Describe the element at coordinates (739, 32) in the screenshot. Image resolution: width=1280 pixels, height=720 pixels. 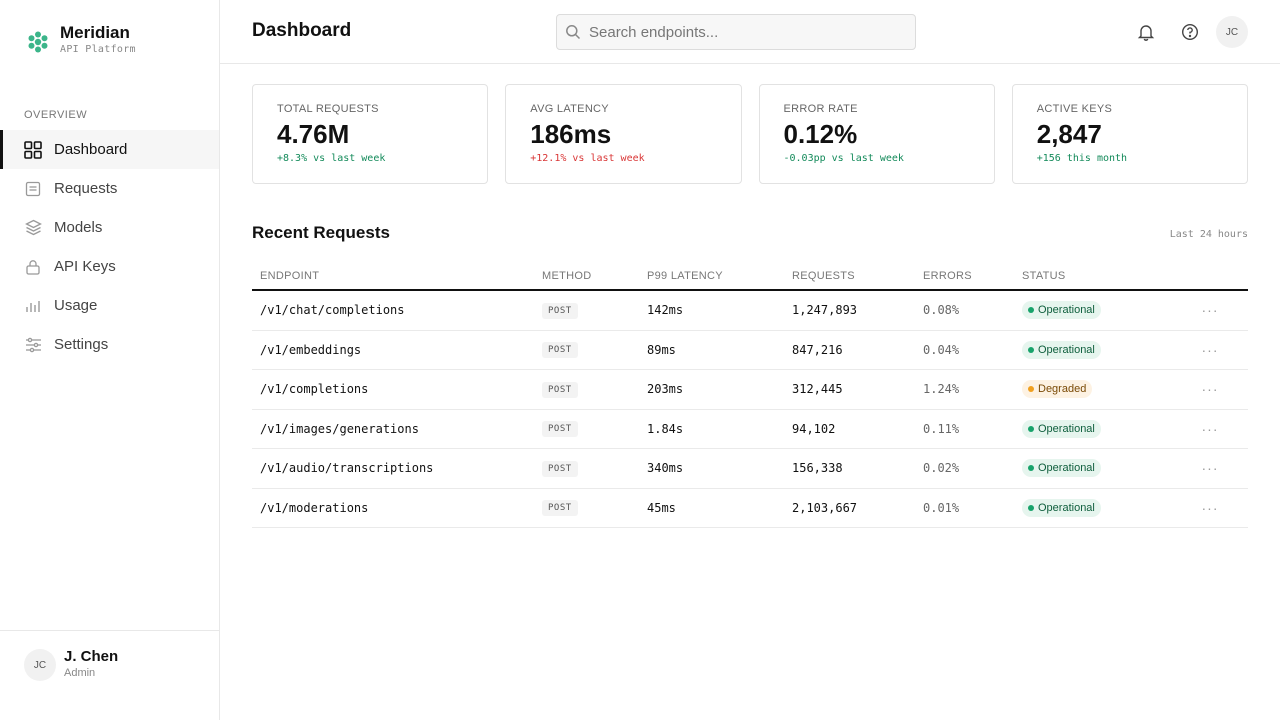
I see `search-input` at that location.